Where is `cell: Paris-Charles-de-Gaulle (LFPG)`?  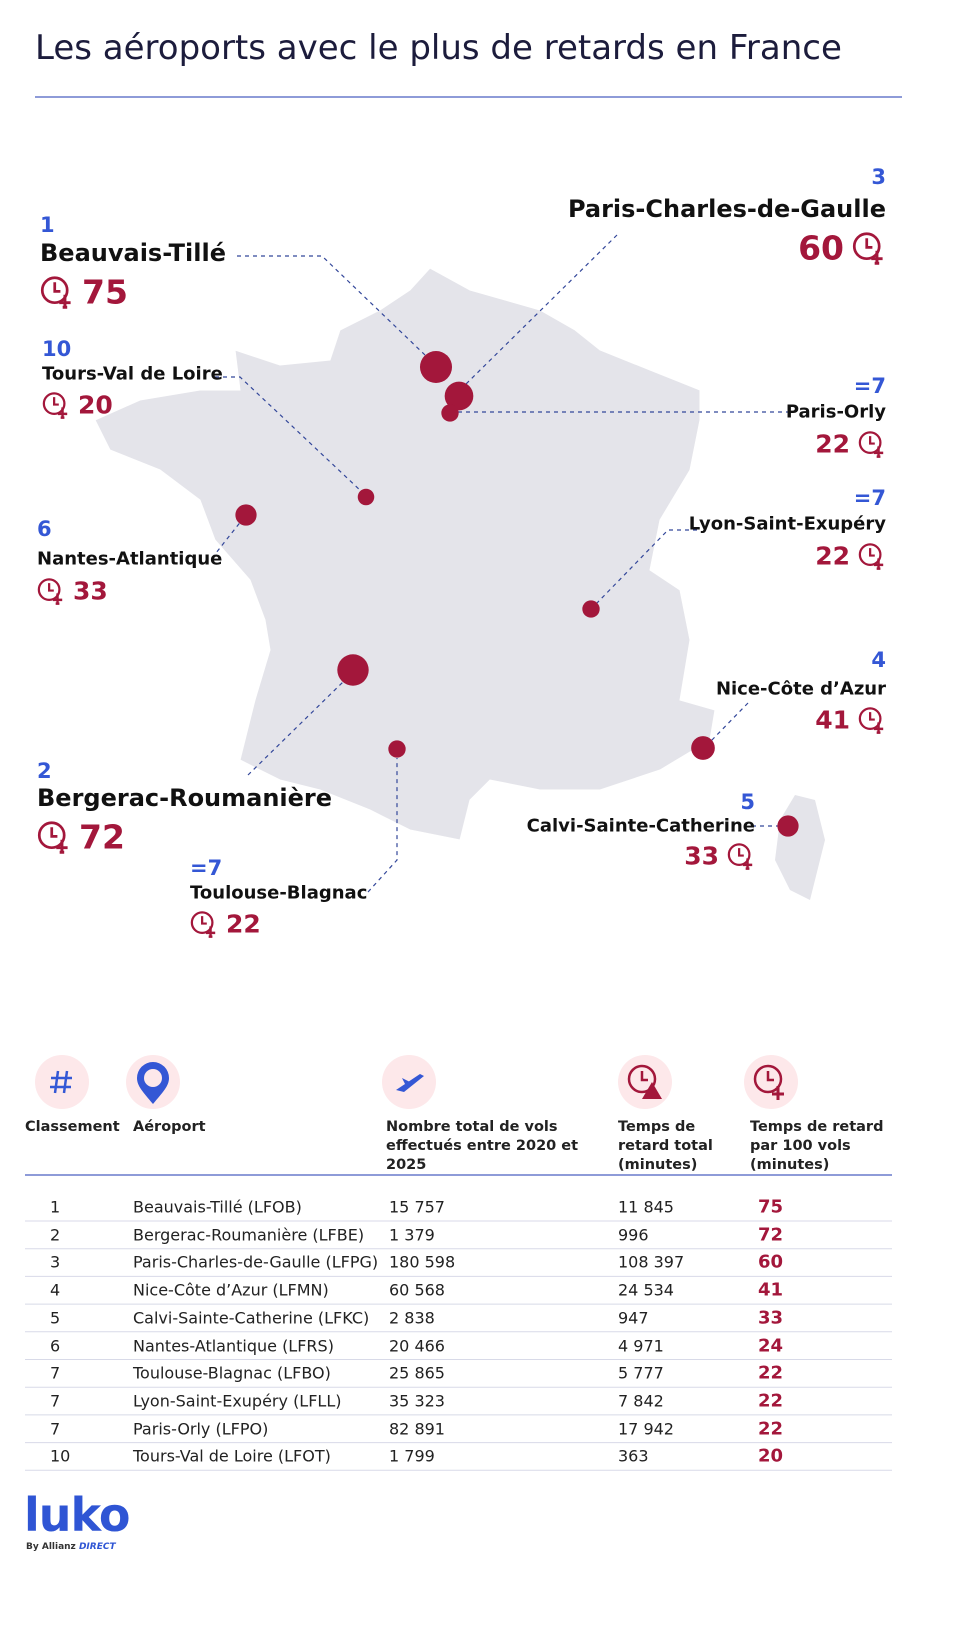 cell: Paris-Charles-de-Gaulle (LFPG) is located at coordinates (256, 1262).